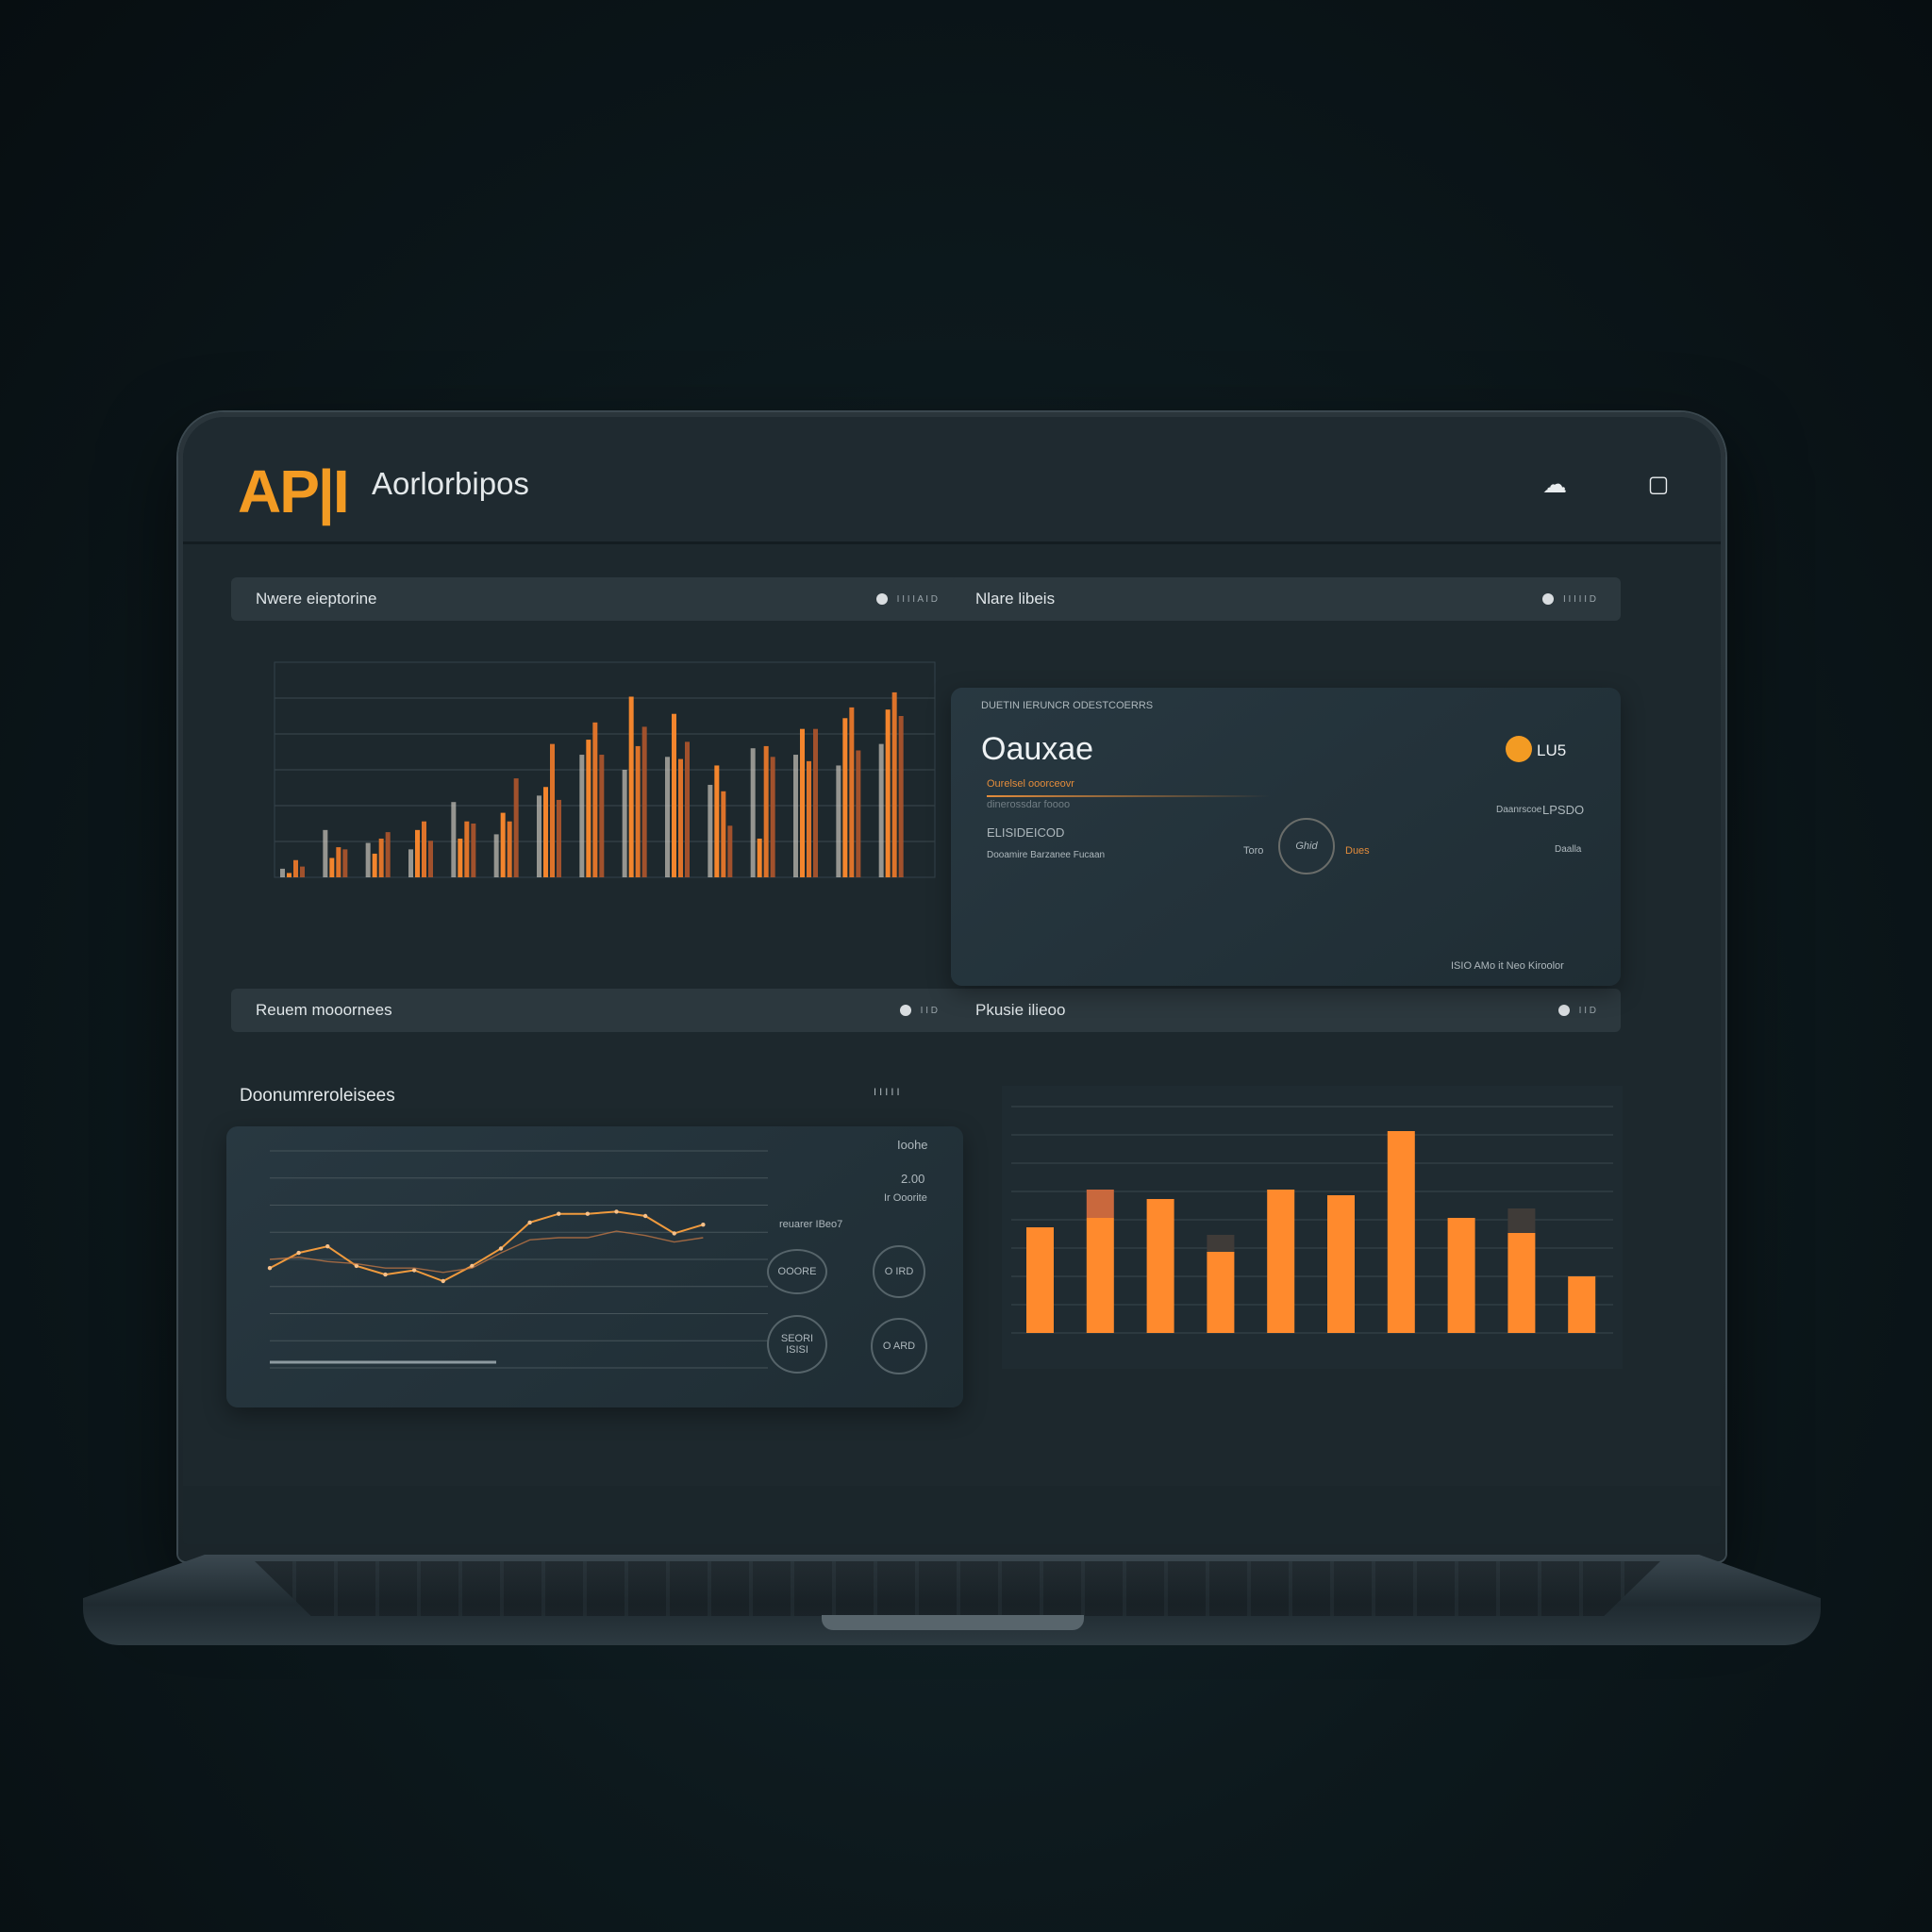 Image resolution: width=1932 pixels, height=1932 pixels. Describe the element at coordinates (797, 1272) in the screenshot. I see `line-option-button: OOORE` at that location.